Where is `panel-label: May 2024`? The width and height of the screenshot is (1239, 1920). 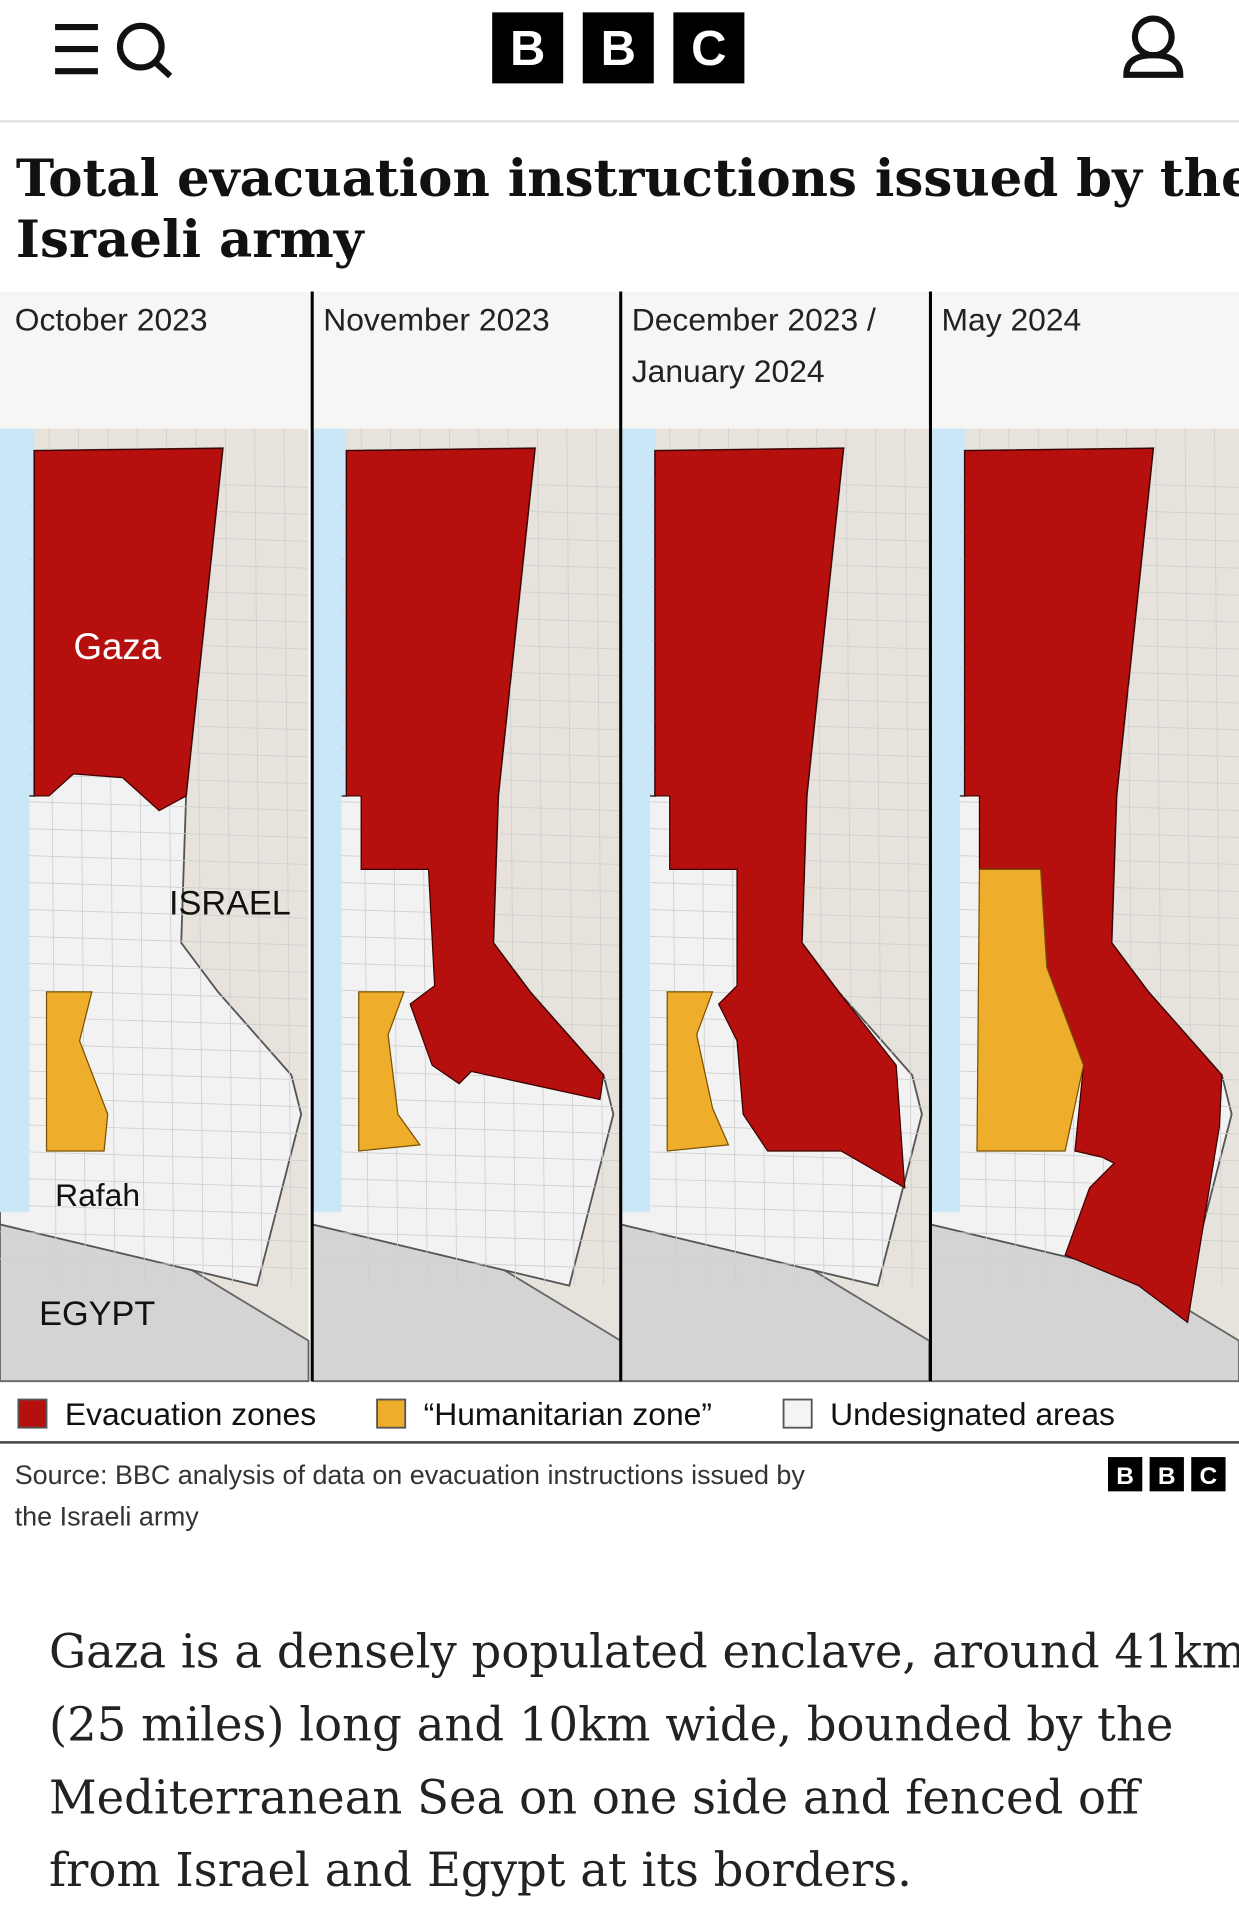
panel-label: May 2024 is located at coordinates (1011, 320).